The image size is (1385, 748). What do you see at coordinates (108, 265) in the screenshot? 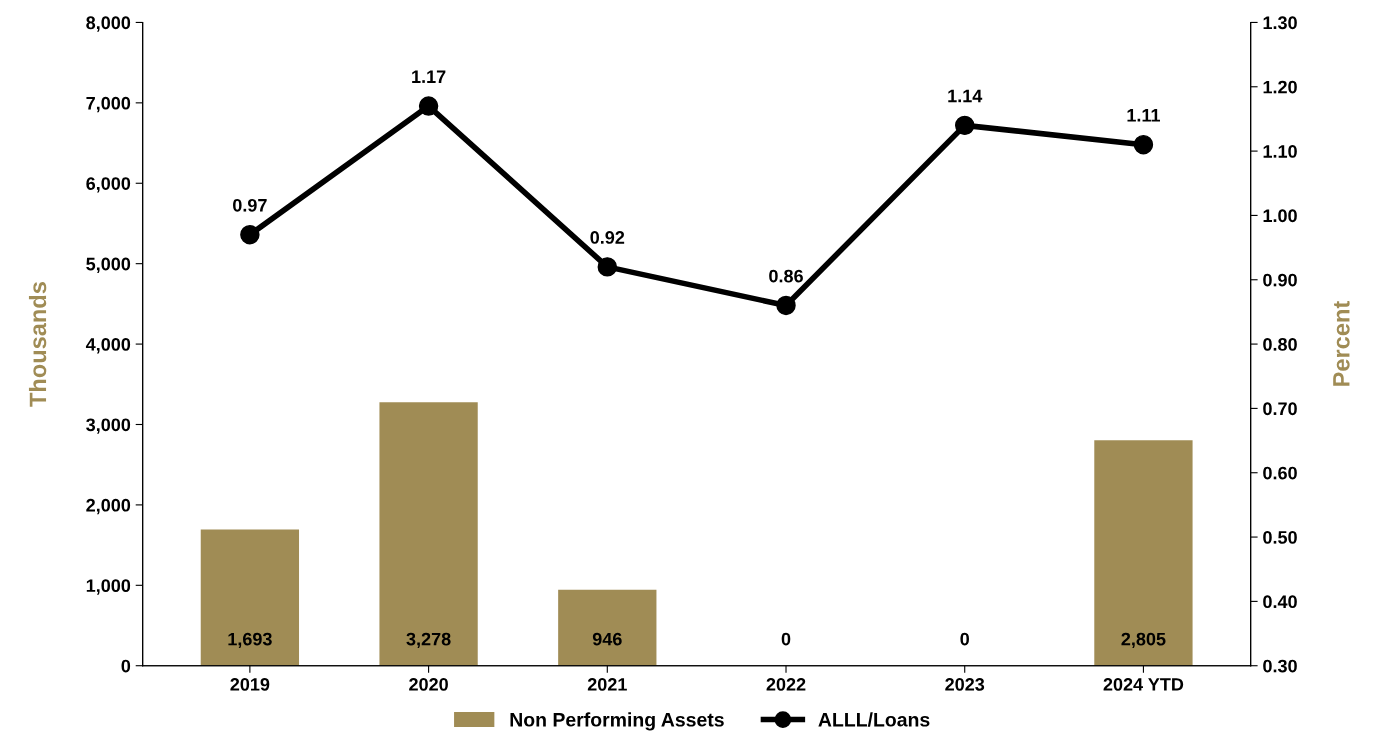
I see `y-tick-label: 5,000` at bounding box center [108, 265].